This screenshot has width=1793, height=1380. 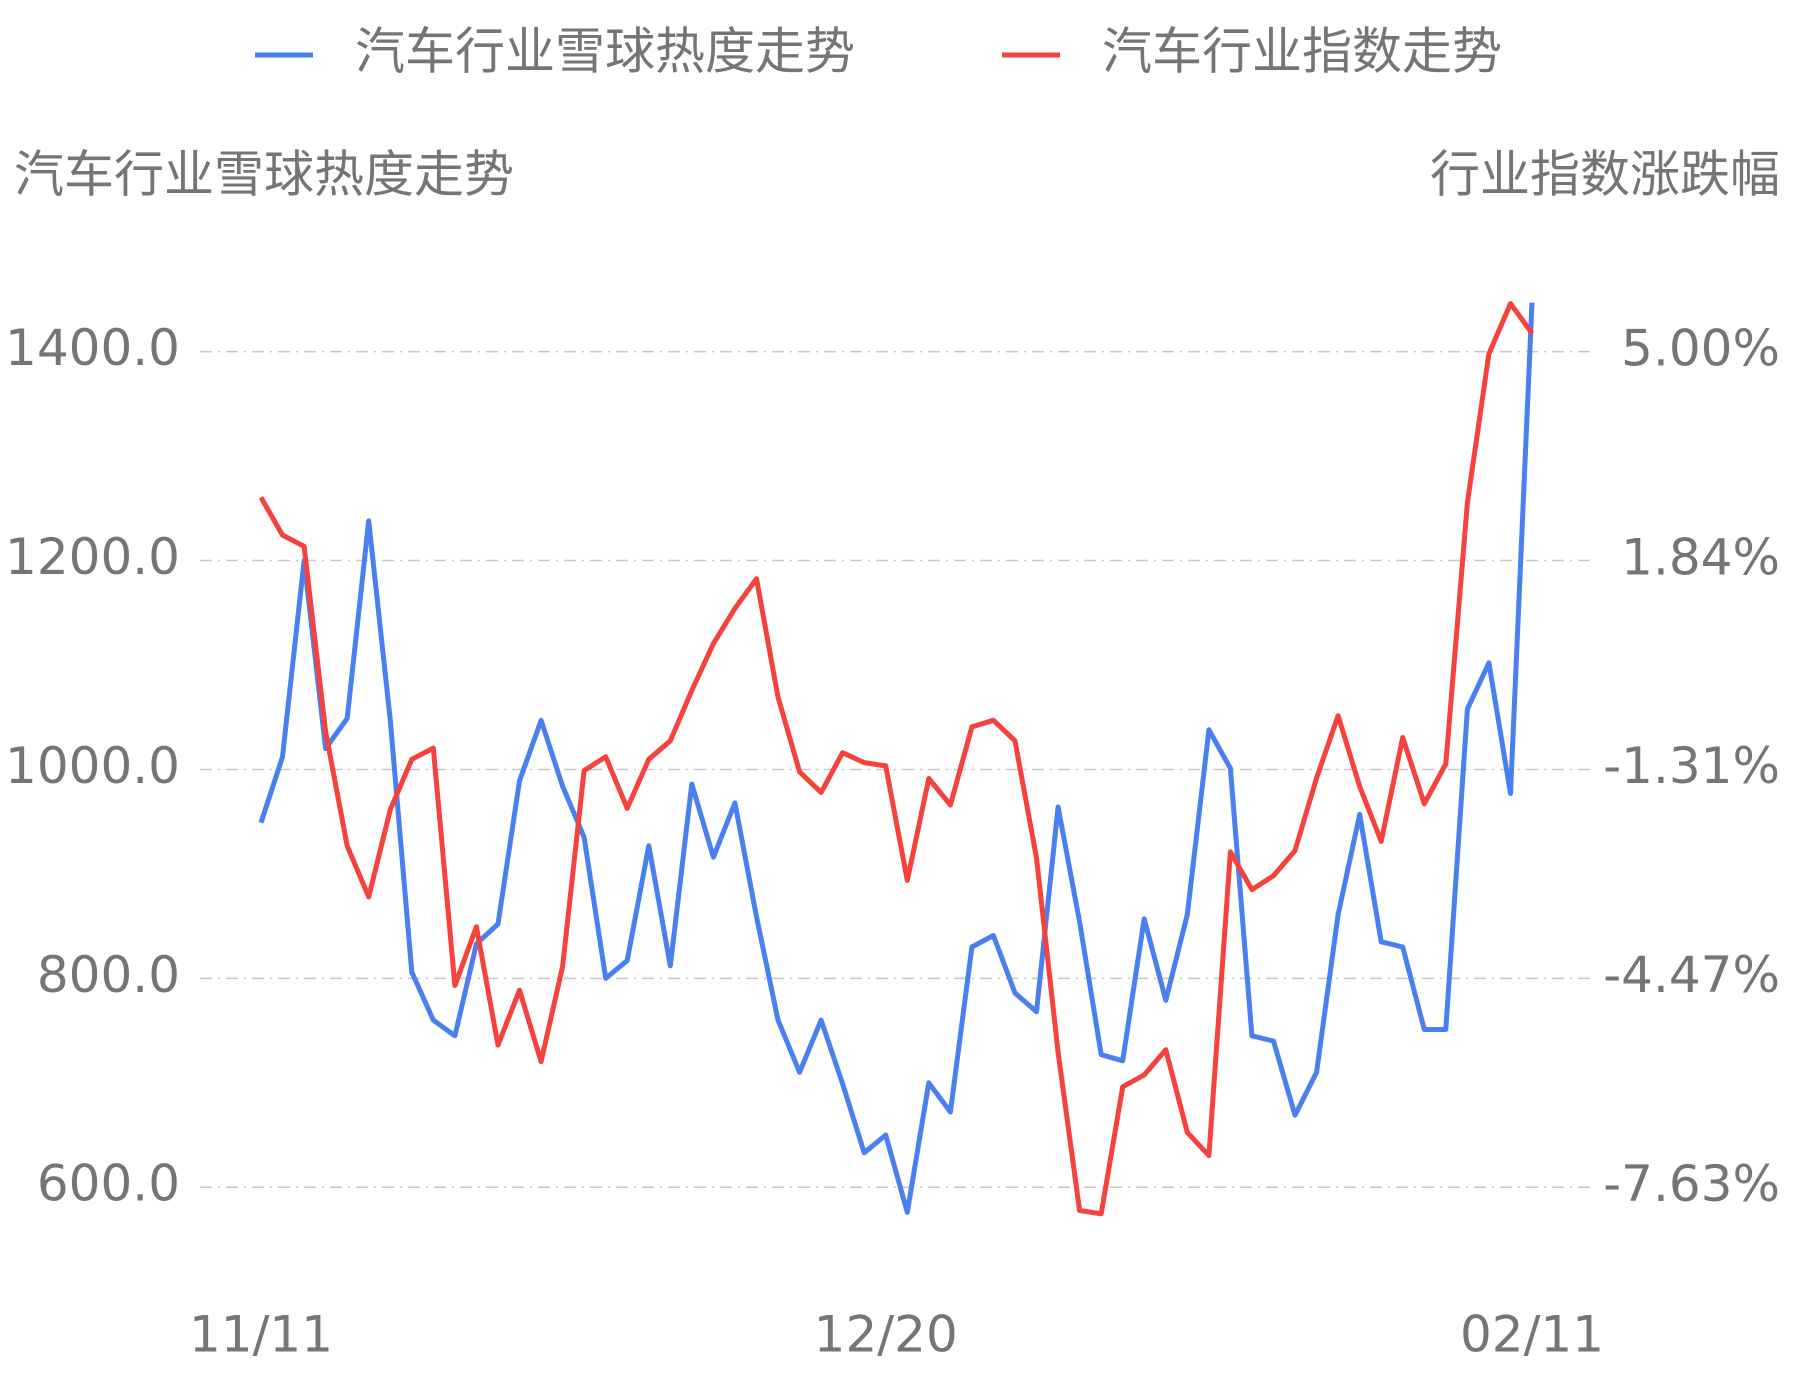 I want to click on y2-tick-label: -1.31%, so click(x=1691, y=766).